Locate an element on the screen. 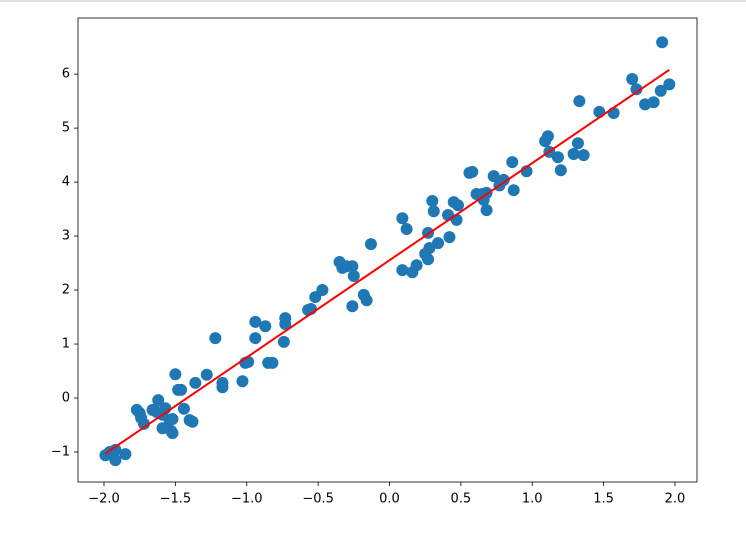 The width and height of the screenshot is (746, 535). y-tick-label: −1 is located at coordinates (60, 451).